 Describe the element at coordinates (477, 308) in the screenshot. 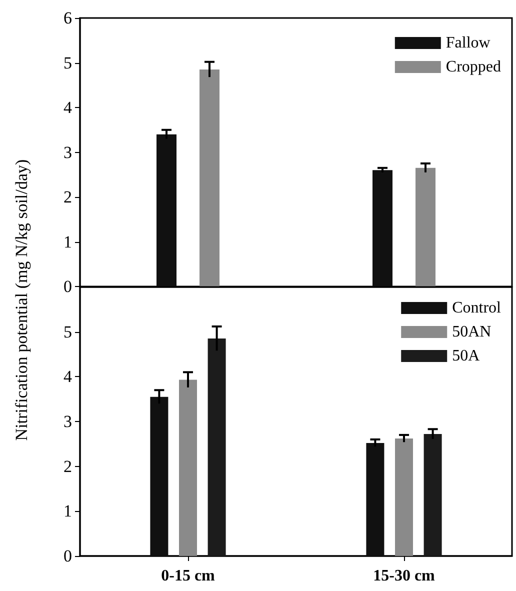

I see `legend-label: Control` at that location.